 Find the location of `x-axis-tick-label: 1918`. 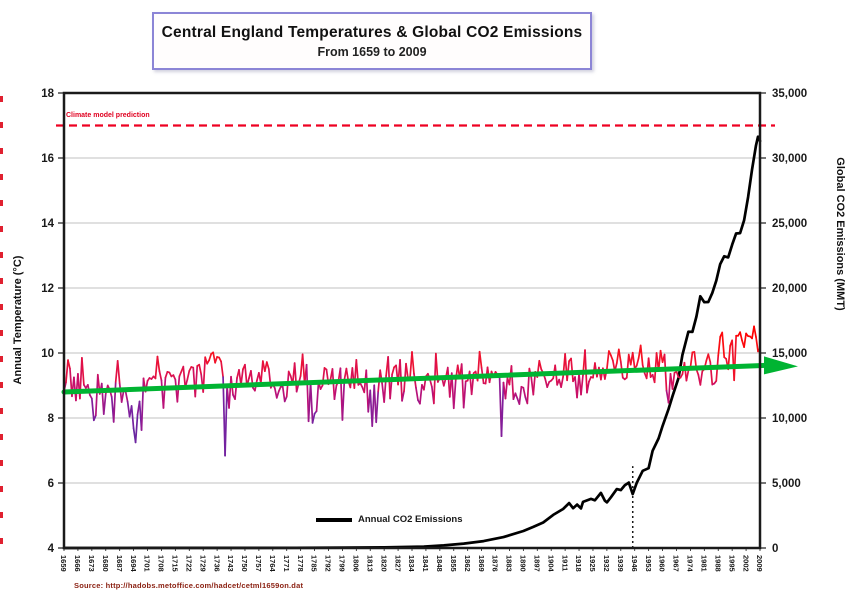

x-axis-tick-label: 1918 is located at coordinates (578, 563).